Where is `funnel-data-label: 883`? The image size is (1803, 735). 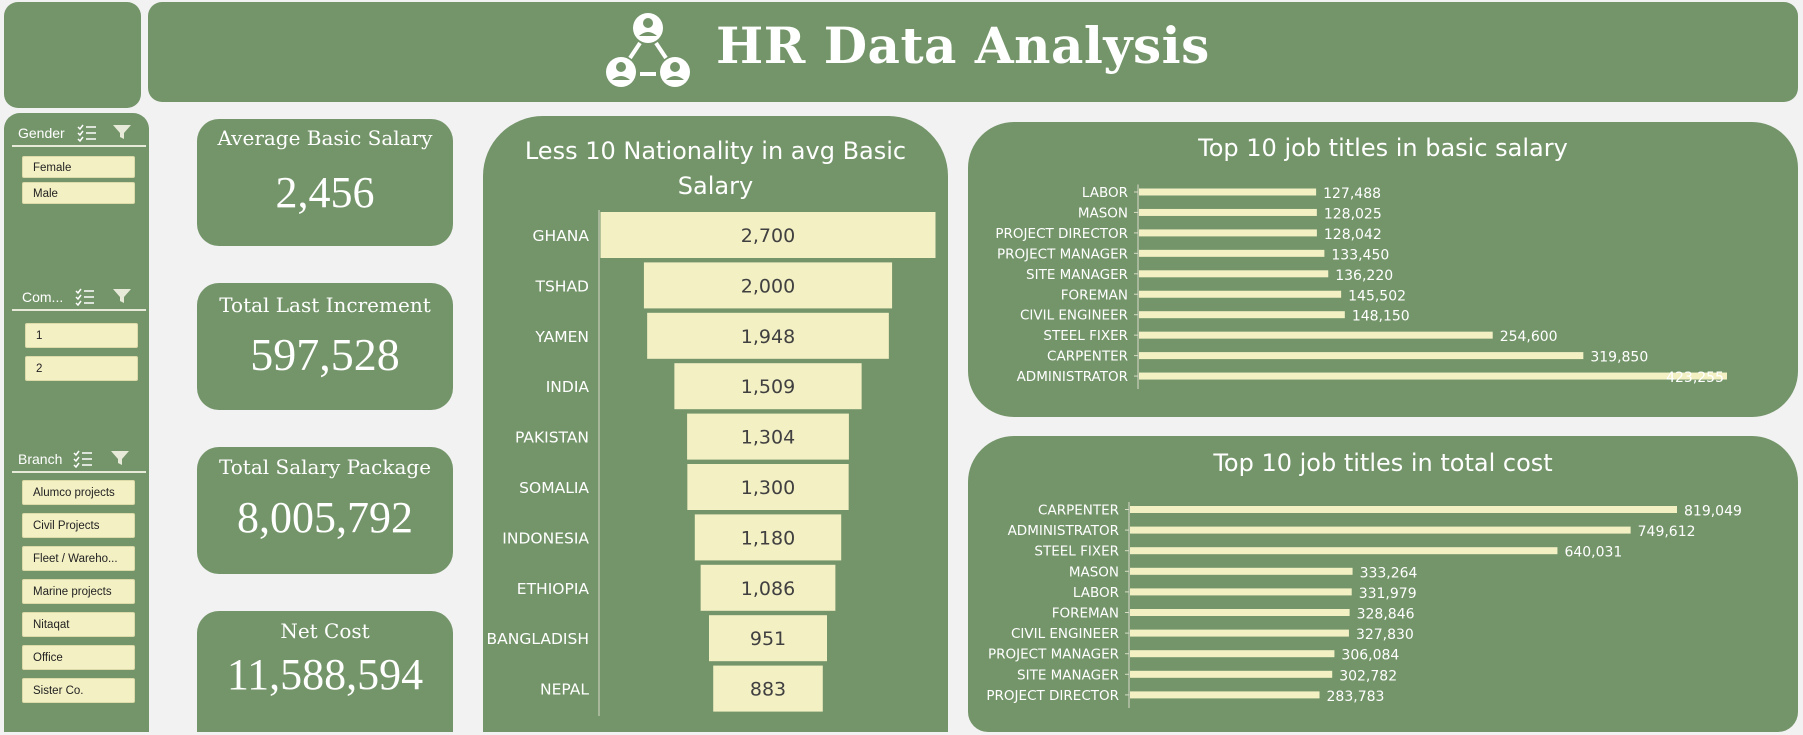
funnel-data-label: 883 is located at coordinates (768, 690).